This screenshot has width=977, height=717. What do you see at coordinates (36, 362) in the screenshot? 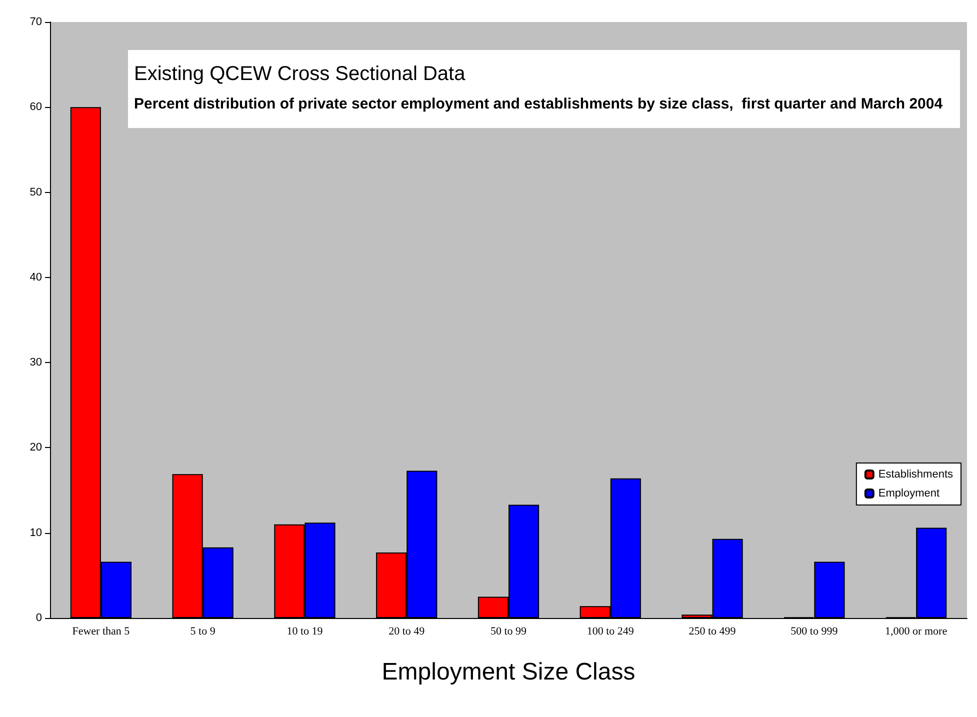
I see `y-tick-label: 30` at bounding box center [36, 362].